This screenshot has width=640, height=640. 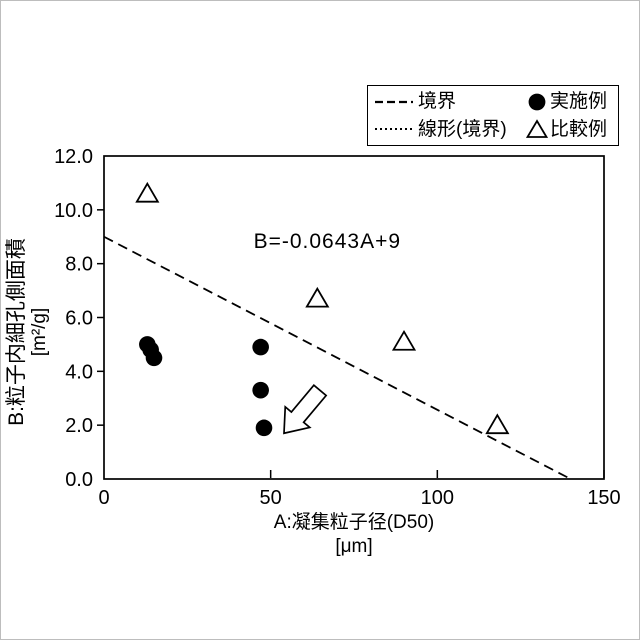 What do you see at coordinates (271, 498) in the screenshot?
I see `x-tick-label: 50` at bounding box center [271, 498].